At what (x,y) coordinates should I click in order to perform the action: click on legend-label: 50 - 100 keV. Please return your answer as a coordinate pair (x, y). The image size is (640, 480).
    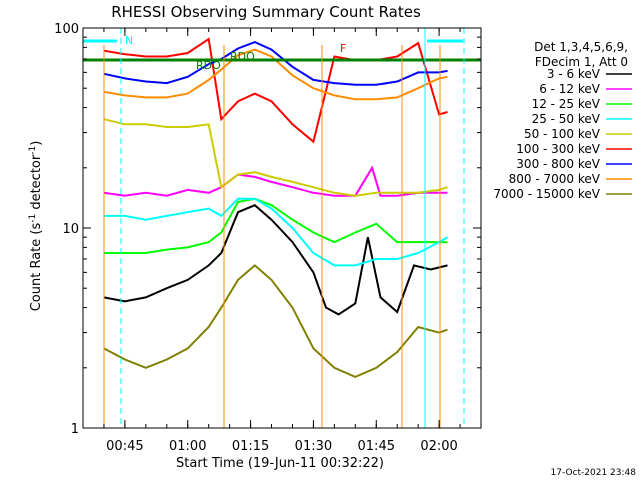
    Looking at the image, I should click on (562, 134).